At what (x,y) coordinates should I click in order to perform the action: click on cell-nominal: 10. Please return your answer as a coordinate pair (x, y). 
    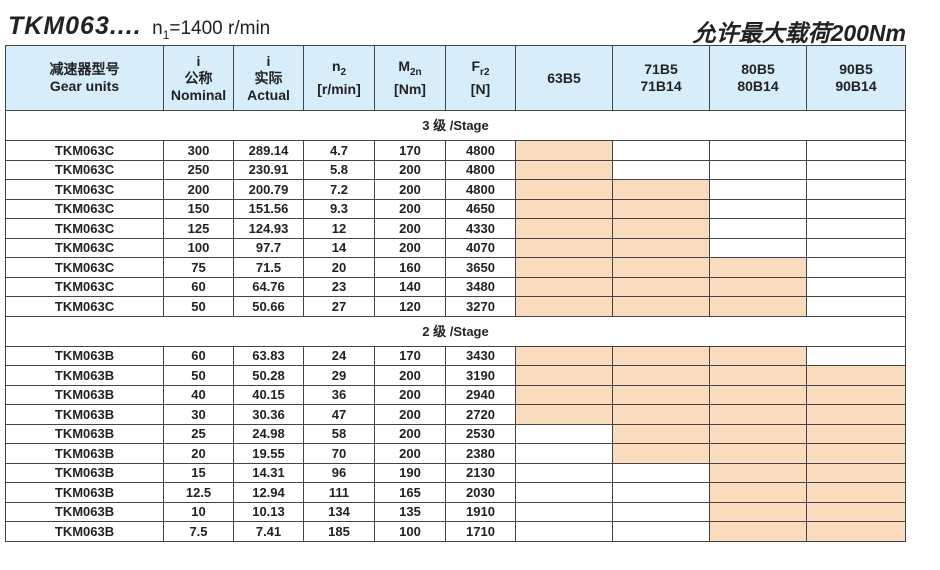
    Looking at the image, I should click on (198, 511).